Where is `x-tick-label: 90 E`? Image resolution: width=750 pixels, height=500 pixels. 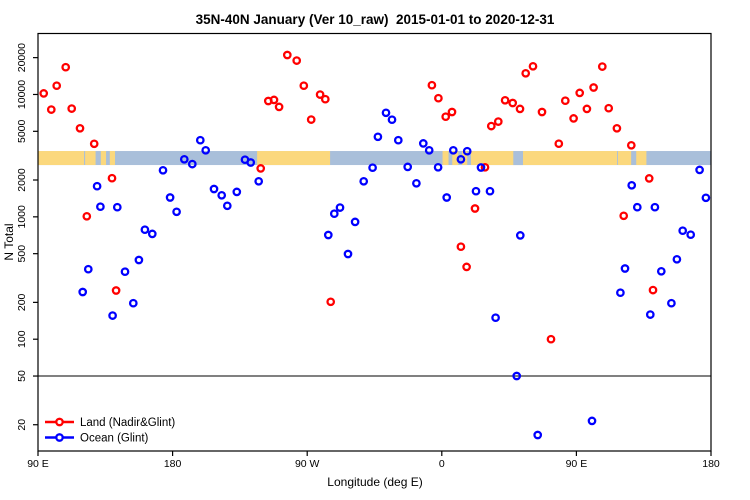
x-tick-label: 90 E is located at coordinates (38, 464).